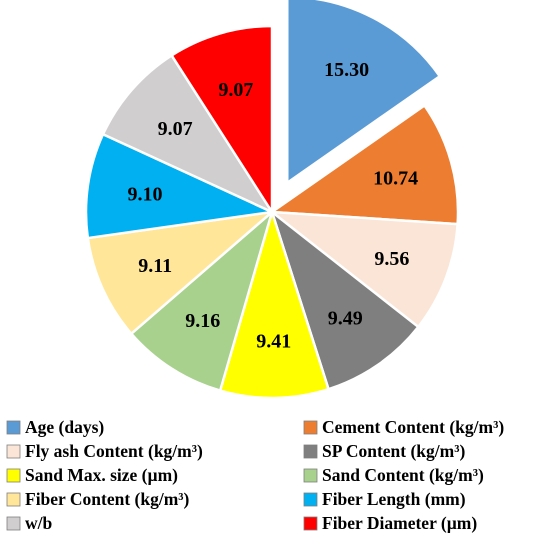  Describe the element at coordinates (403, 475) in the screenshot. I see `legend-label: Sand Content (kg/m³)` at that location.